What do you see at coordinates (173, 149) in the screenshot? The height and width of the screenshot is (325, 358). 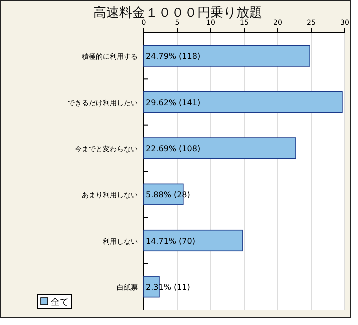 I see `data-label: 22.69% (108)` at bounding box center [173, 149].